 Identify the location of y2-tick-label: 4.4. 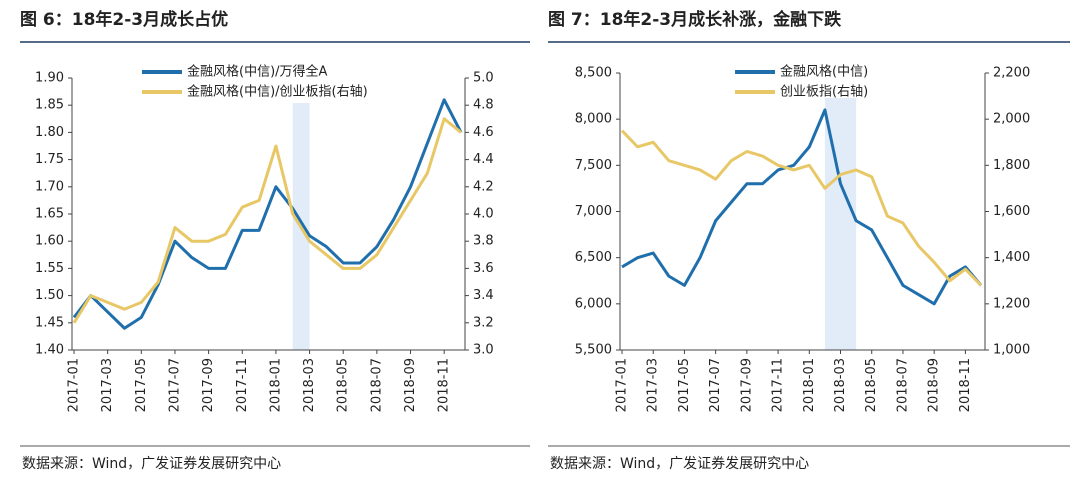
(483, 159).